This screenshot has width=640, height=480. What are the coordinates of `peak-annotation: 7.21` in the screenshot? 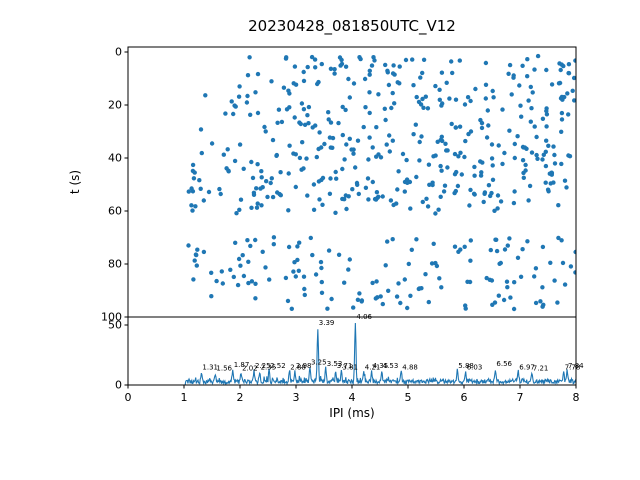 It's located at (541, 369).